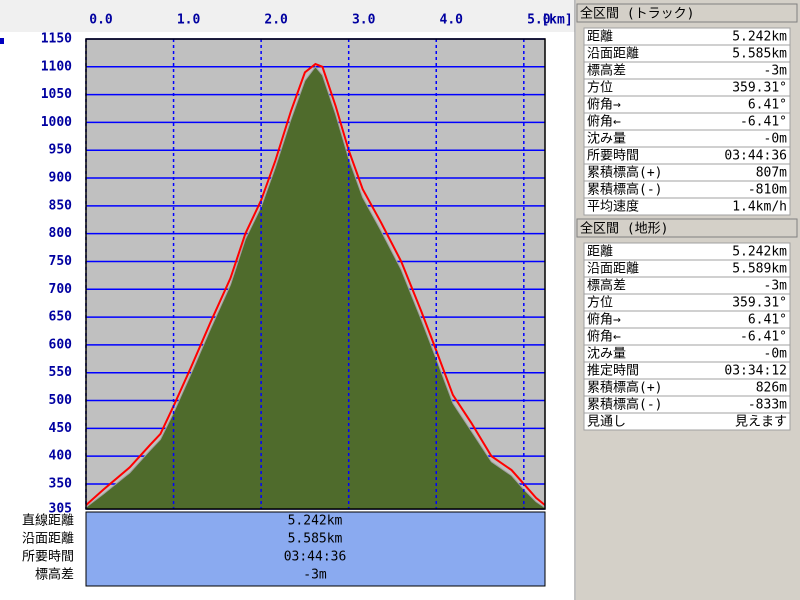 This screenshot has height=600, width=800. I want to click on row-value: 826m, so click(771, 388).